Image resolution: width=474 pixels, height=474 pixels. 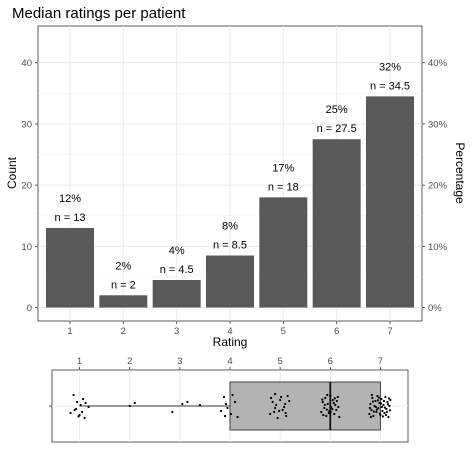 What do you see at coordinates (26, 186) in the screenshot?
I see `y-tick-label: 20` at bounding box center [26, 186].